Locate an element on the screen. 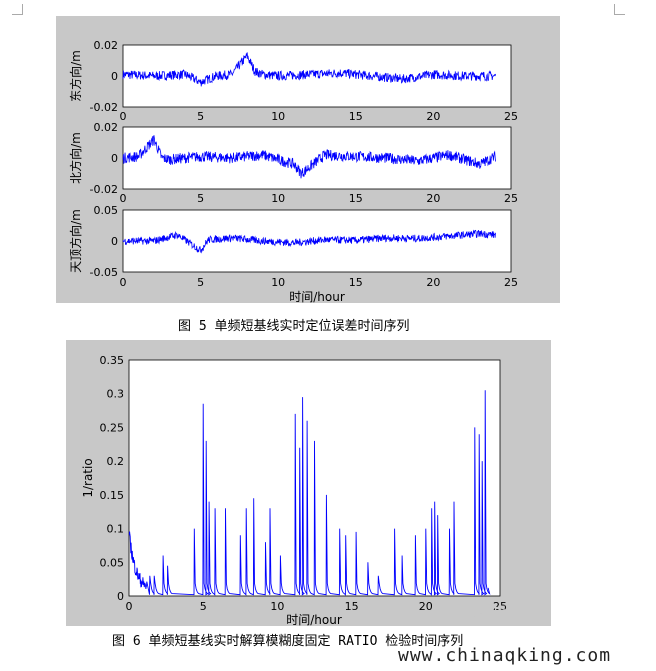  figure-5-caption: 图 5 单频短基线实时定位误差时间序列 is located at coordinates (294, 326).